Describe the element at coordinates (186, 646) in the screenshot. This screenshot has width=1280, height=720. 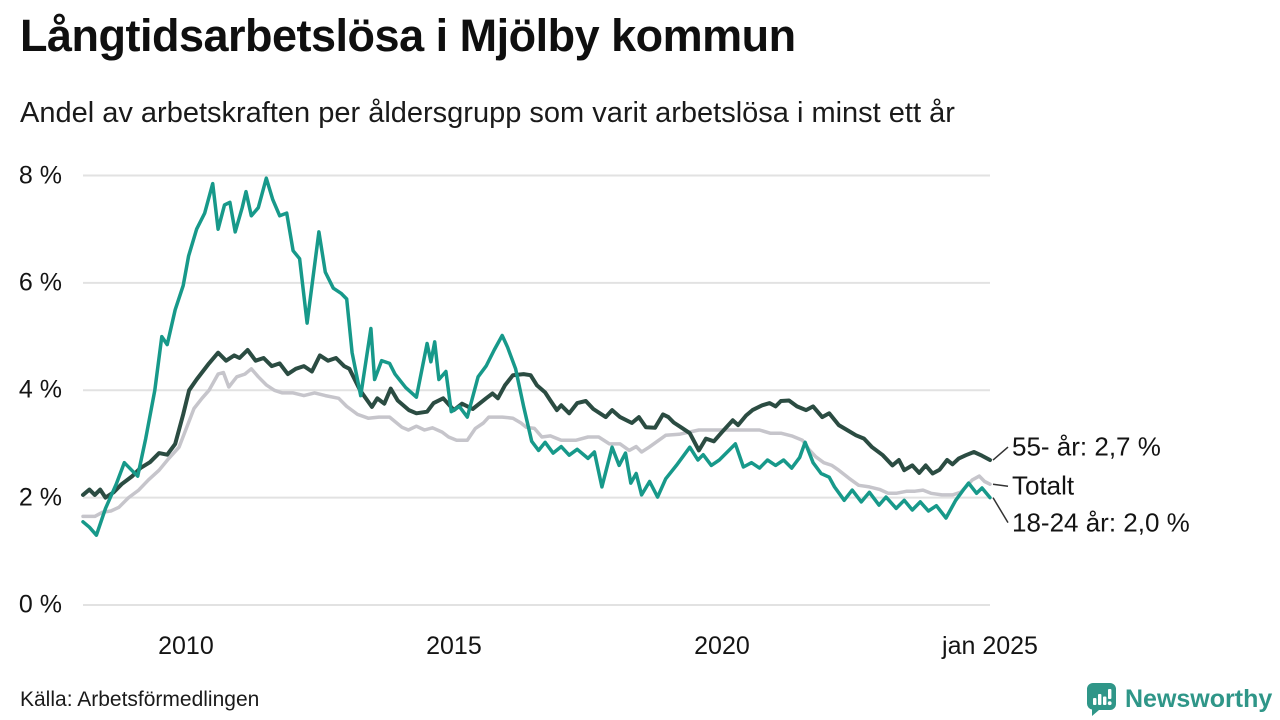
I see `x-axis-tick-label: 2010` at that location.